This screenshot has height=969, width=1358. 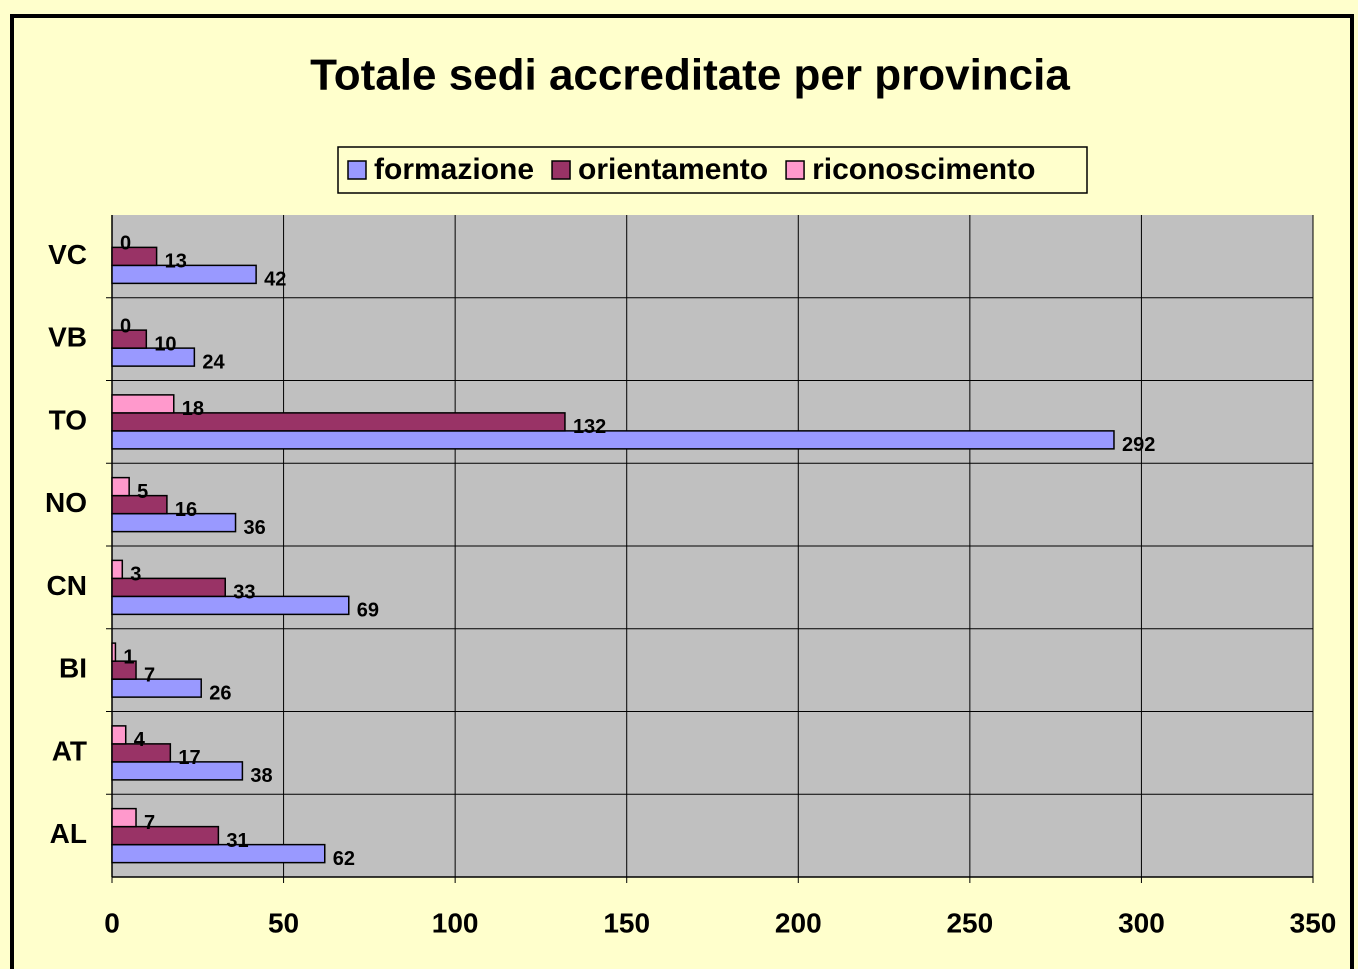 What do you see at coordinates (220, 693) in the screenshot?
I see `value-label: 26` at bounding box center [220, 693].